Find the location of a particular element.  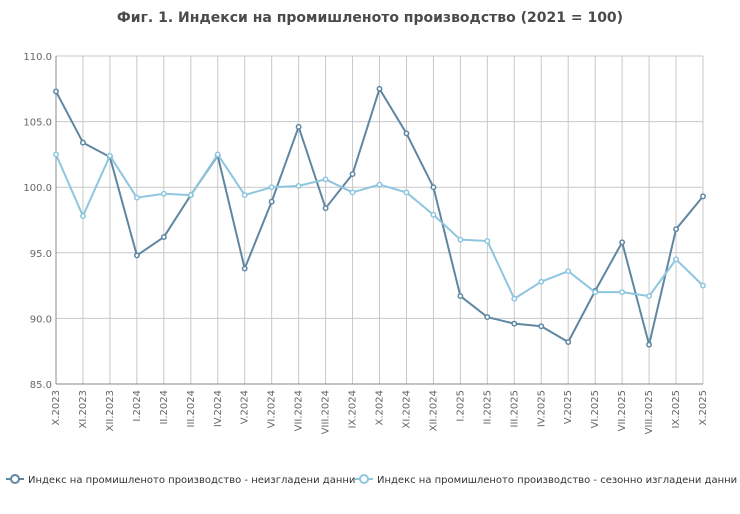

x-tick-label: V.2024 is located at coordinates (245, 407).